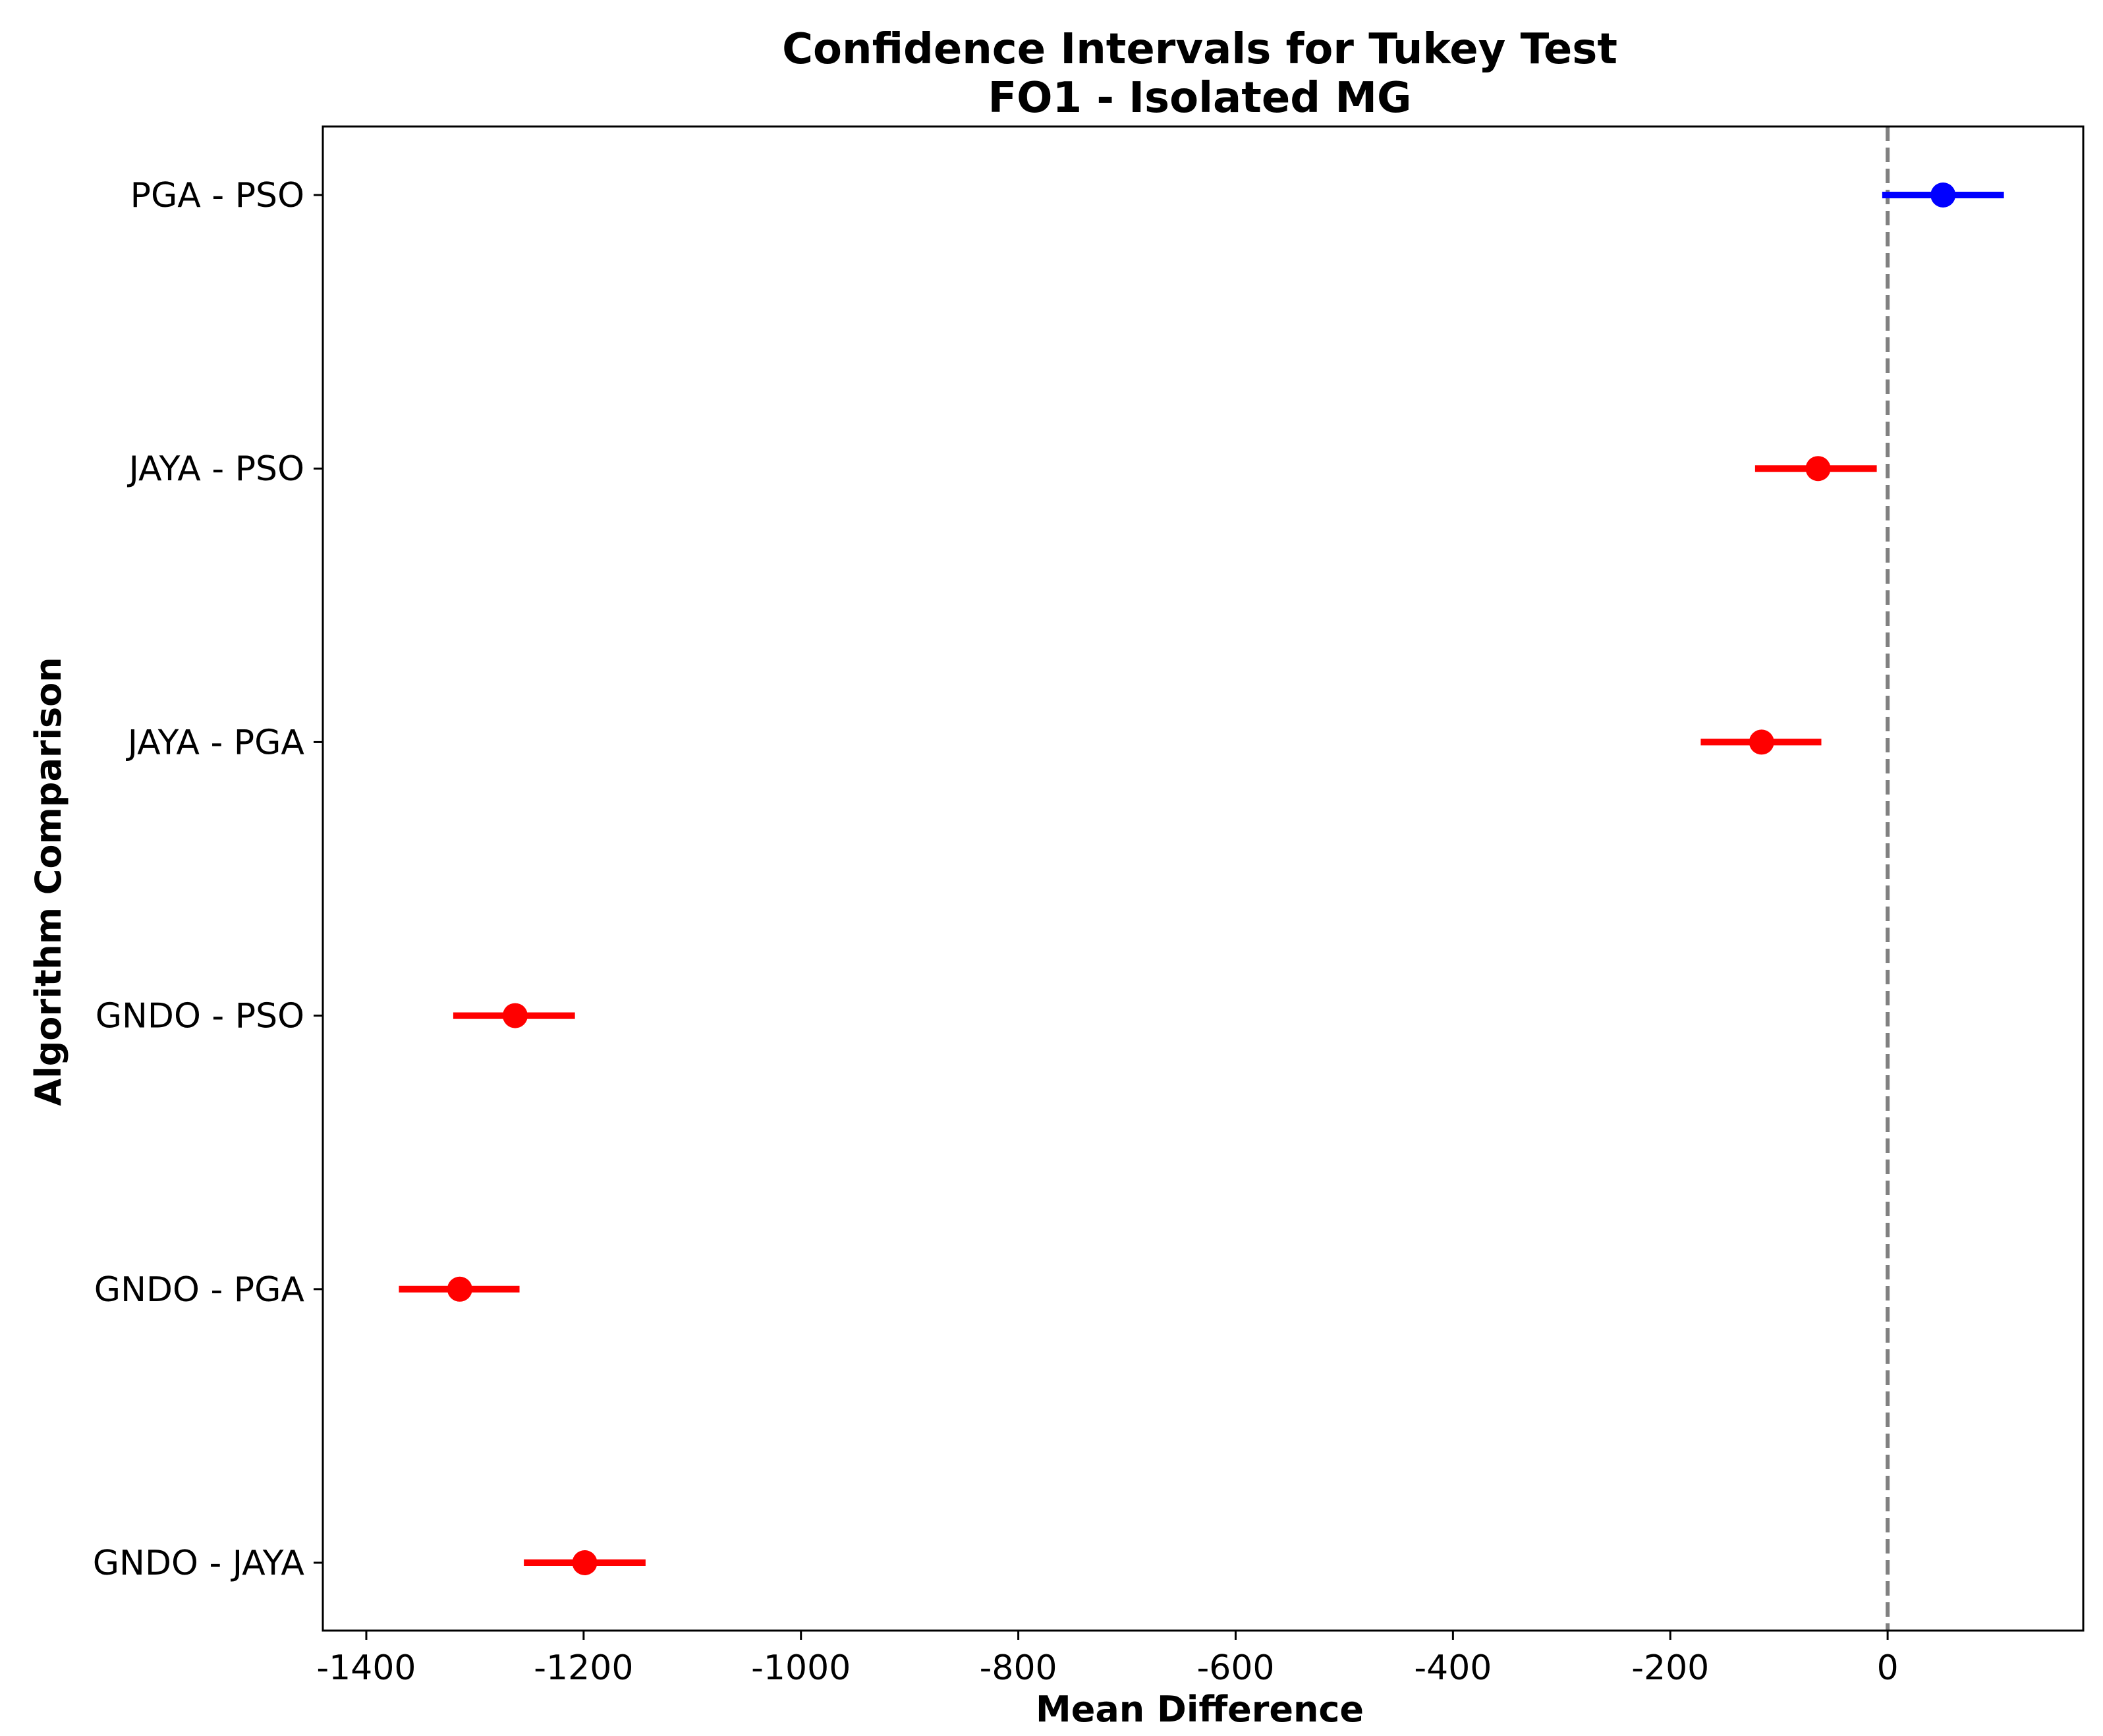 This screenshot has width=2103, height=1736. I want to click on x-tick-label: -1200, so click(584, 1668).